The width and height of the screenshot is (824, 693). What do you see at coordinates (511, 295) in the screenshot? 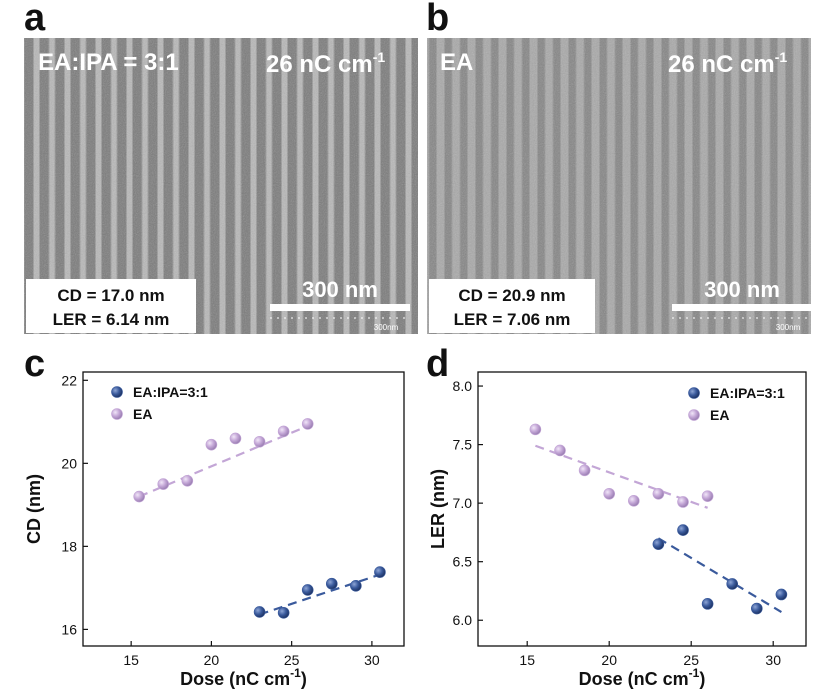
I see `sem-b-cd-value: CD = 20.9 nm` at bounding box center [511, 295].